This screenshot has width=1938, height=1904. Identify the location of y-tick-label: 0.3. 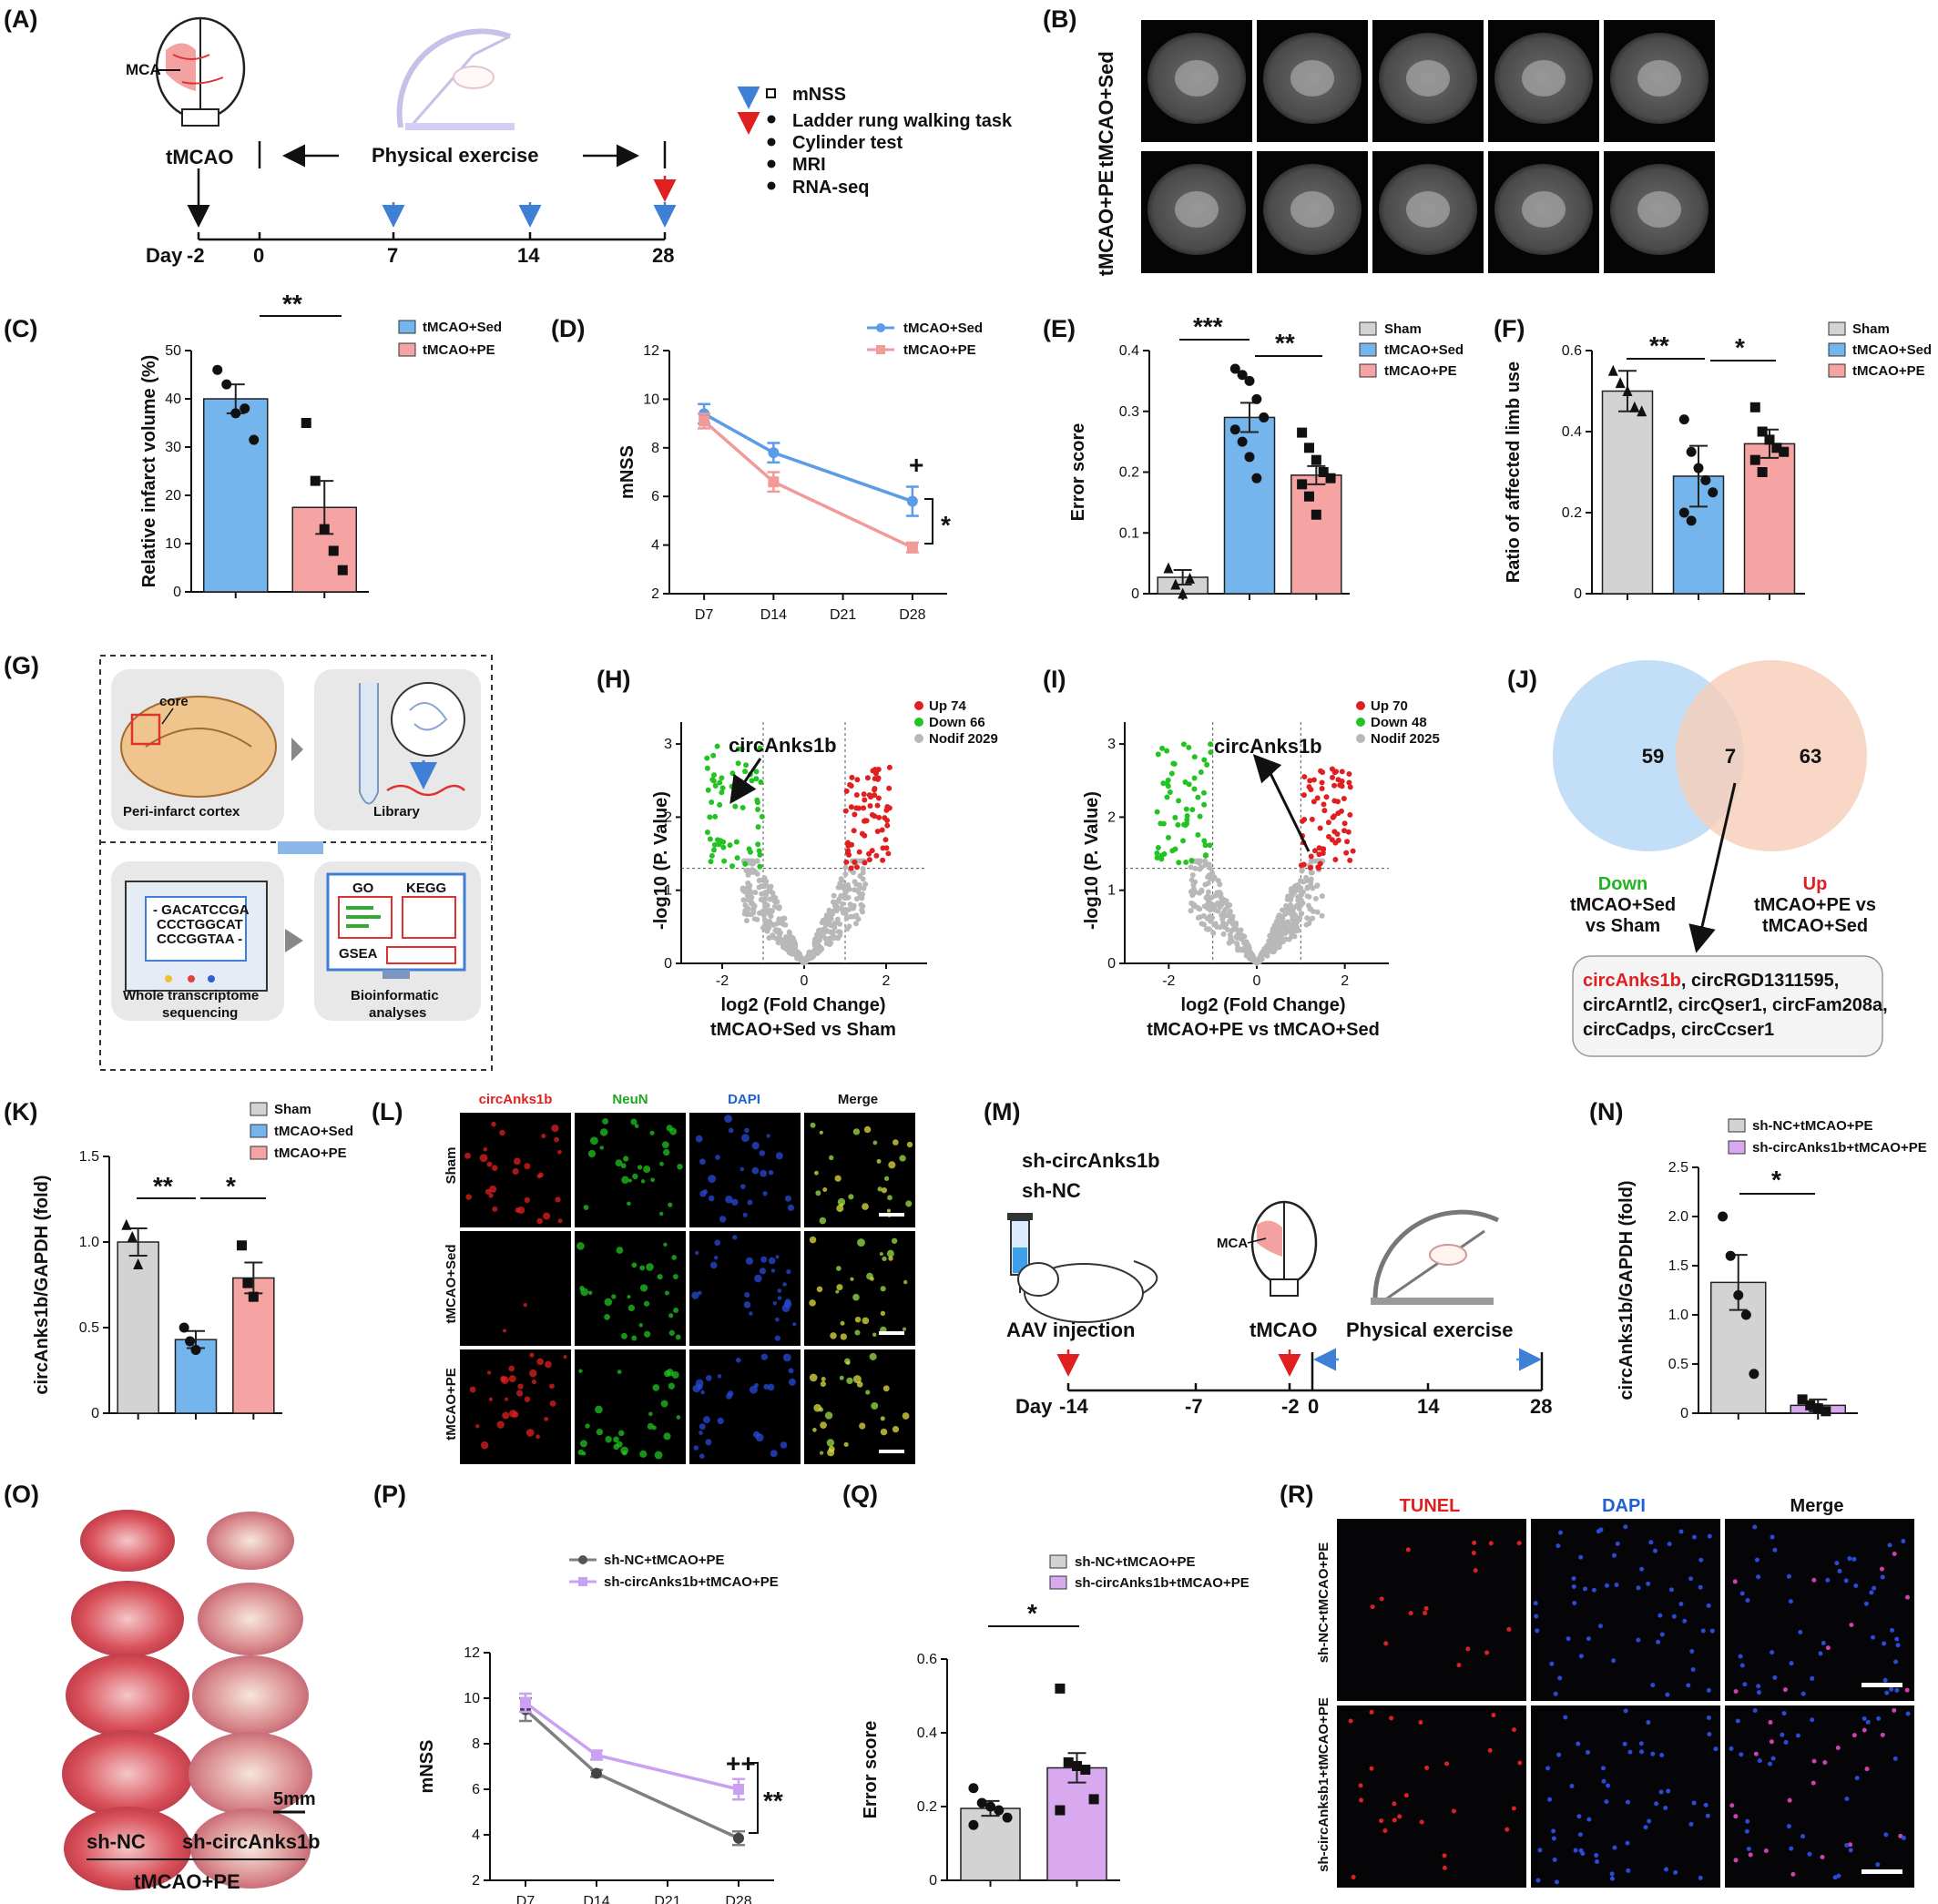
(1129, 412).